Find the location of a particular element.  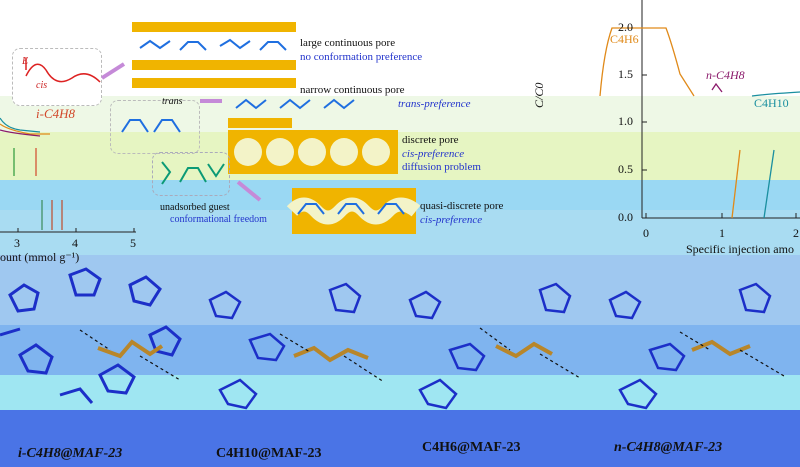

right-plot is located at coordinates (699, 109).